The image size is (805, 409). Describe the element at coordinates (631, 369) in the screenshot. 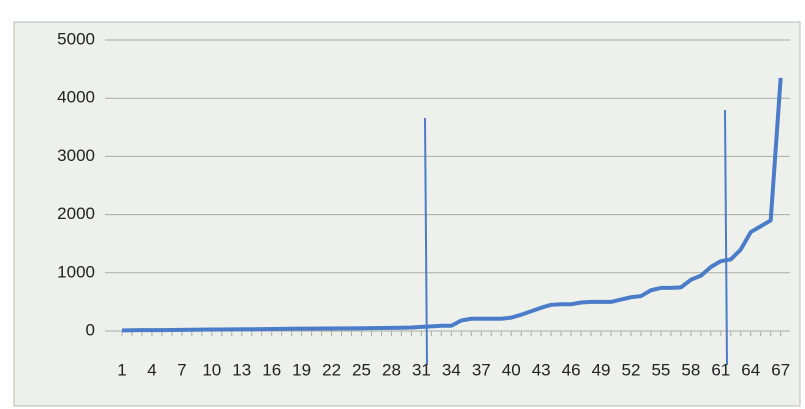

I see `x-tick-label: 52` at that location.